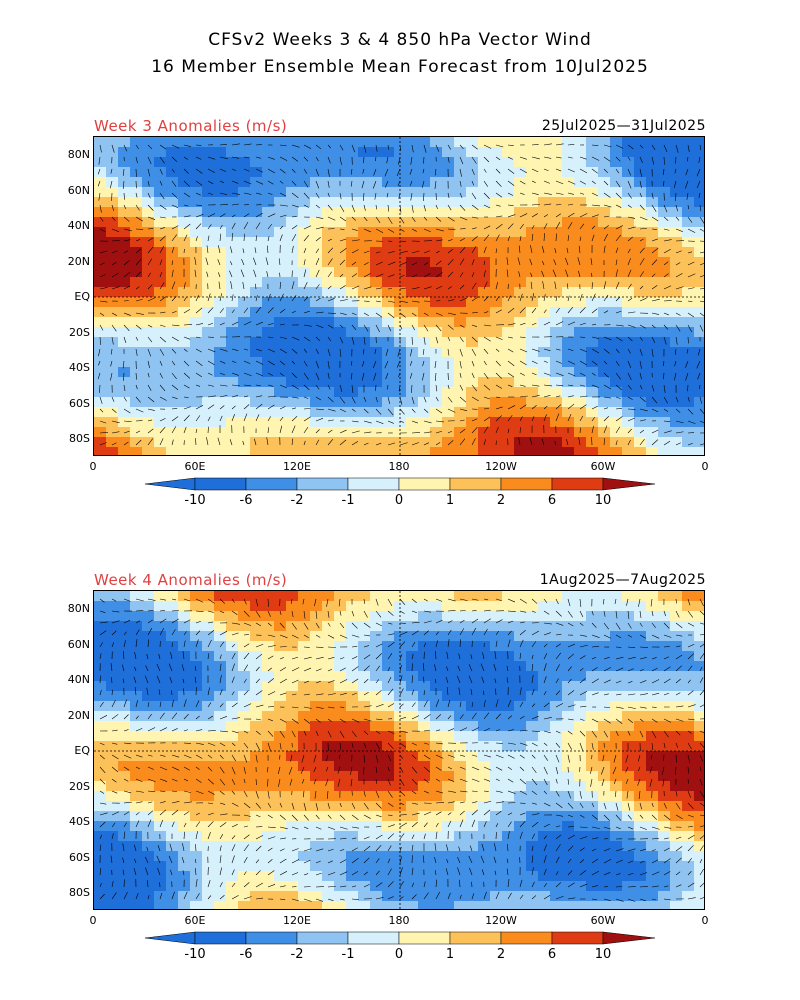  Describe the element at coordinates (400, 40) in the screenshot. I see `chart-title: CFSv2 Weeks 3 & 4 850 hPa Vector Wind` at that location.